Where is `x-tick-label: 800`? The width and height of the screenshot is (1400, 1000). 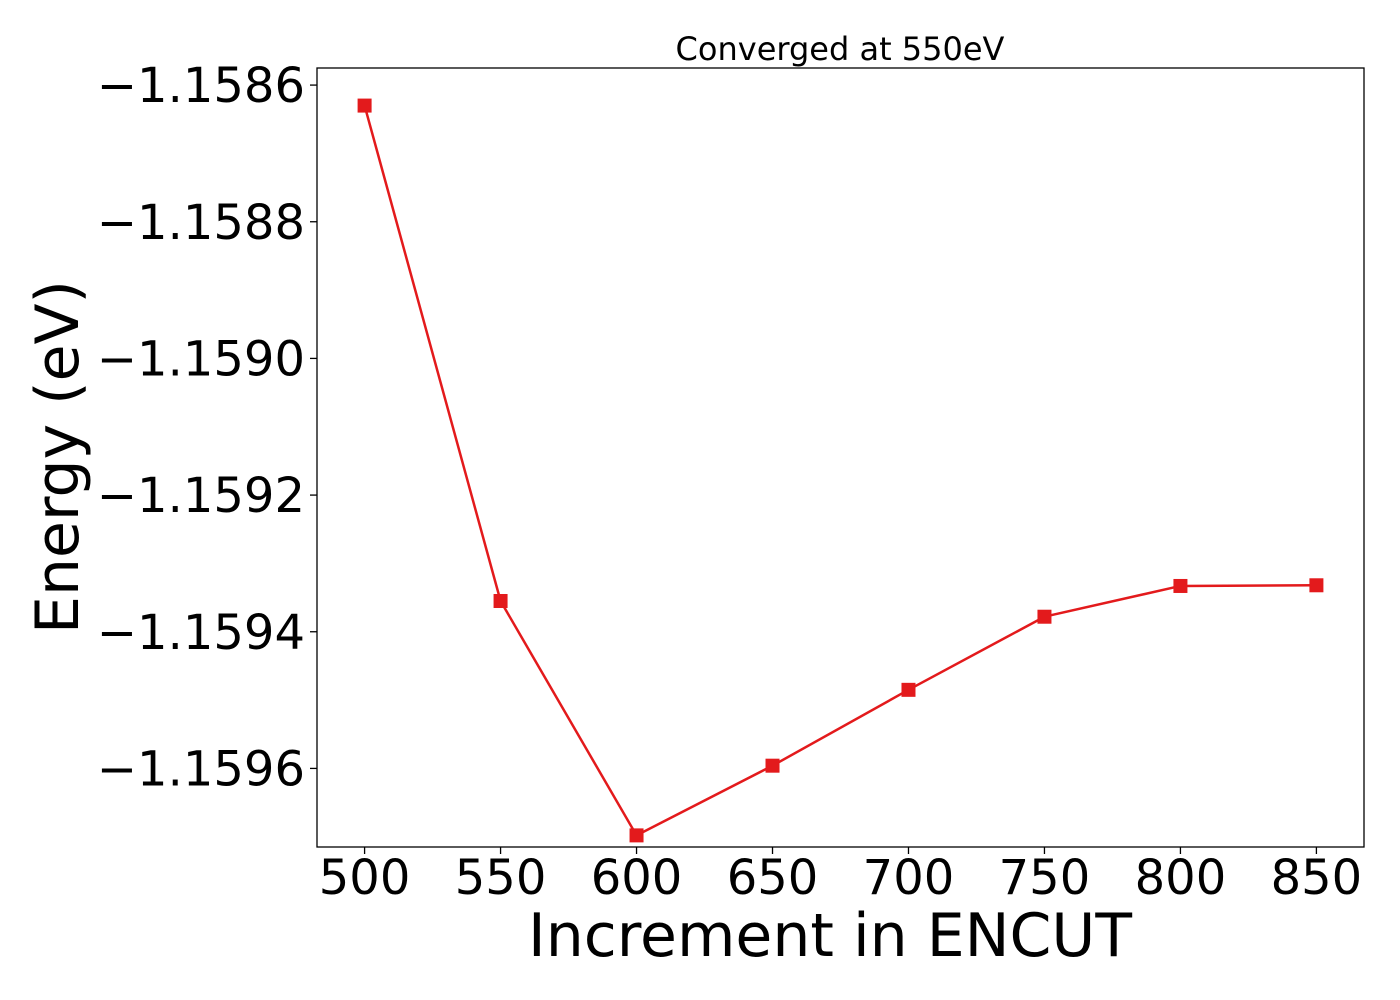
x-tick-label: 800 is located at coordinates (1181, 878).